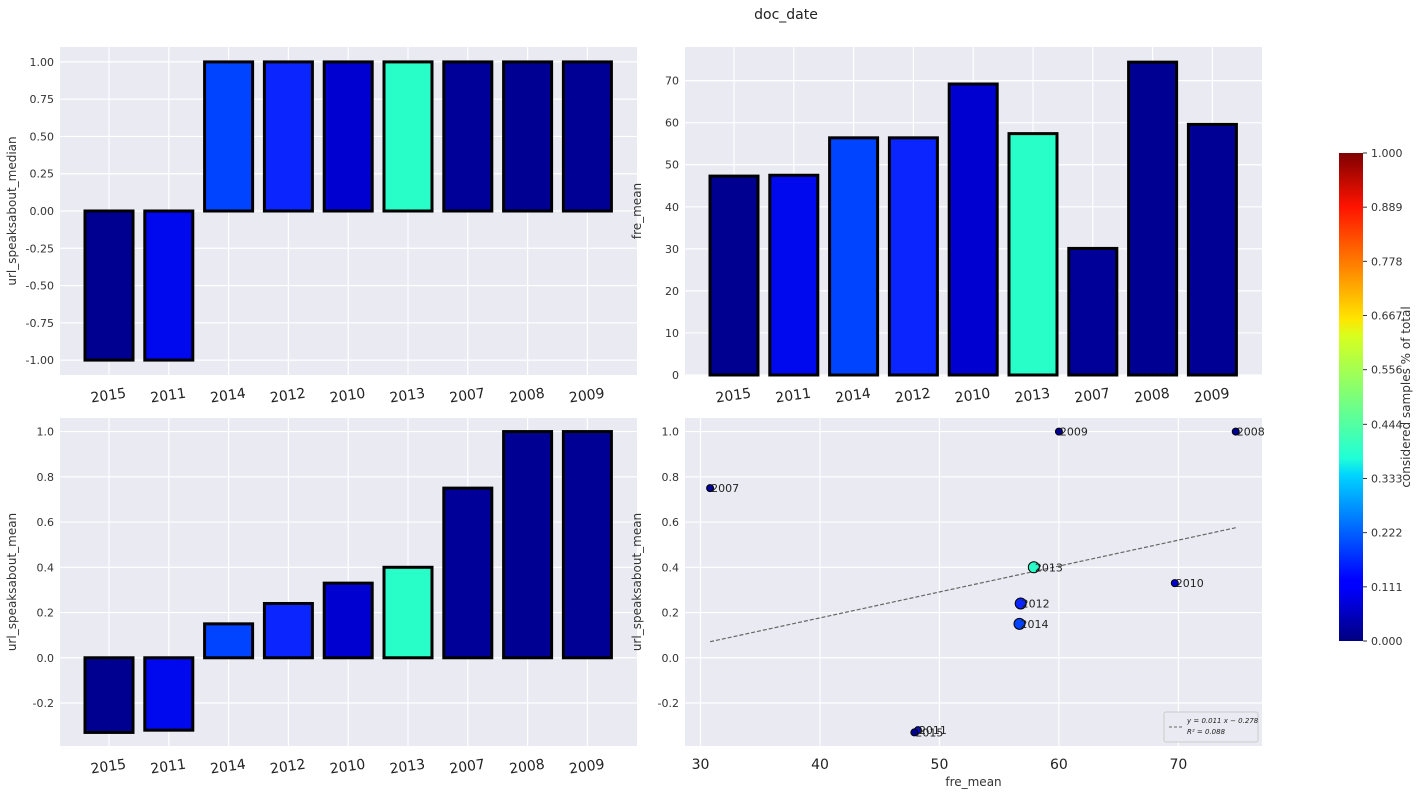  I want to click on x-tick-label: 40, so click(820, 765).